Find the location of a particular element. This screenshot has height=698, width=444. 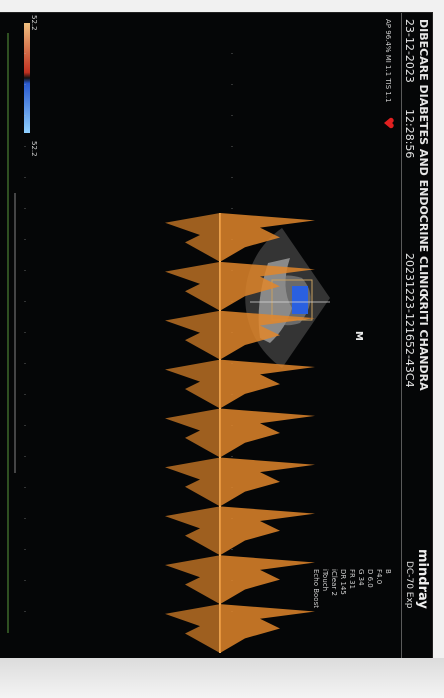

exam-id: 20231223-121652-43C4 is located at coordinates (409, 320).